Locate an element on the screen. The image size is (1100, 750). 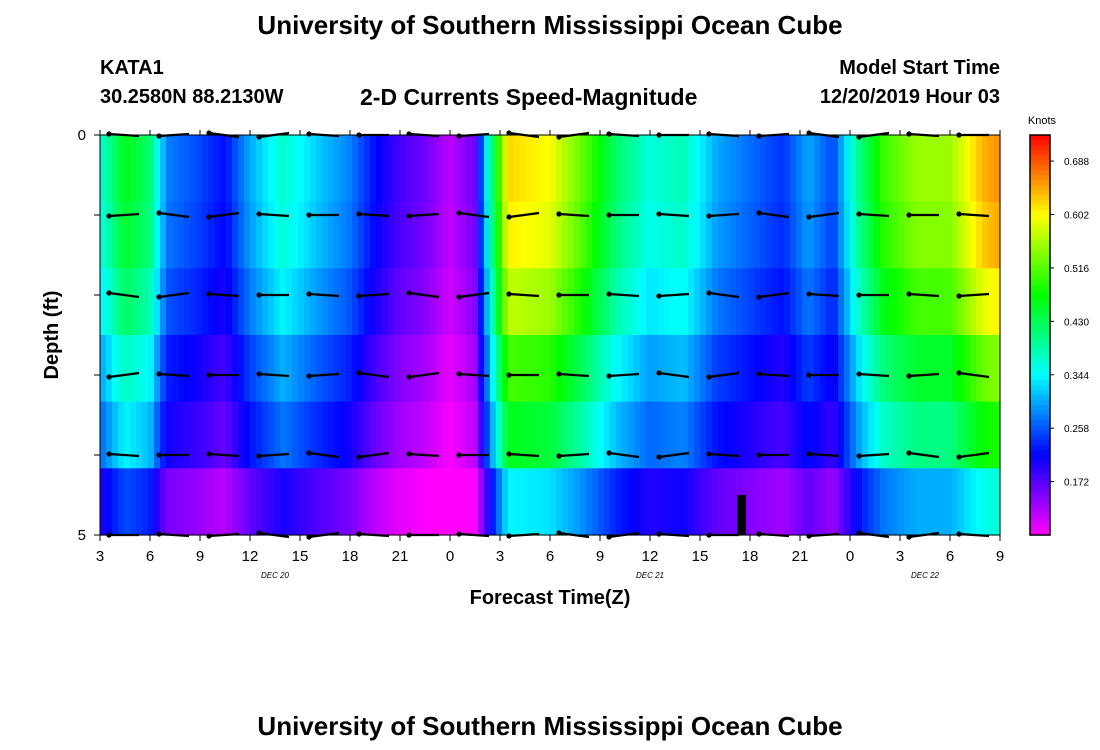
x-tick-label: 3 is located at coordinates (500, 556).